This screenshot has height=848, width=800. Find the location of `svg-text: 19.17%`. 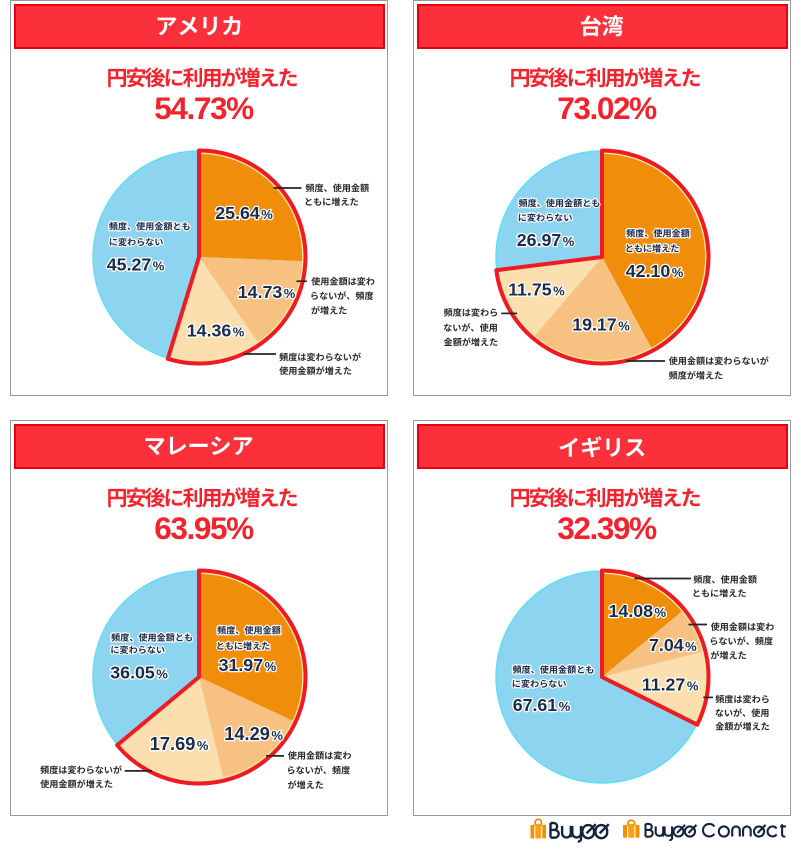

svg-text: 19.17% is located at coordinates (601, 325).